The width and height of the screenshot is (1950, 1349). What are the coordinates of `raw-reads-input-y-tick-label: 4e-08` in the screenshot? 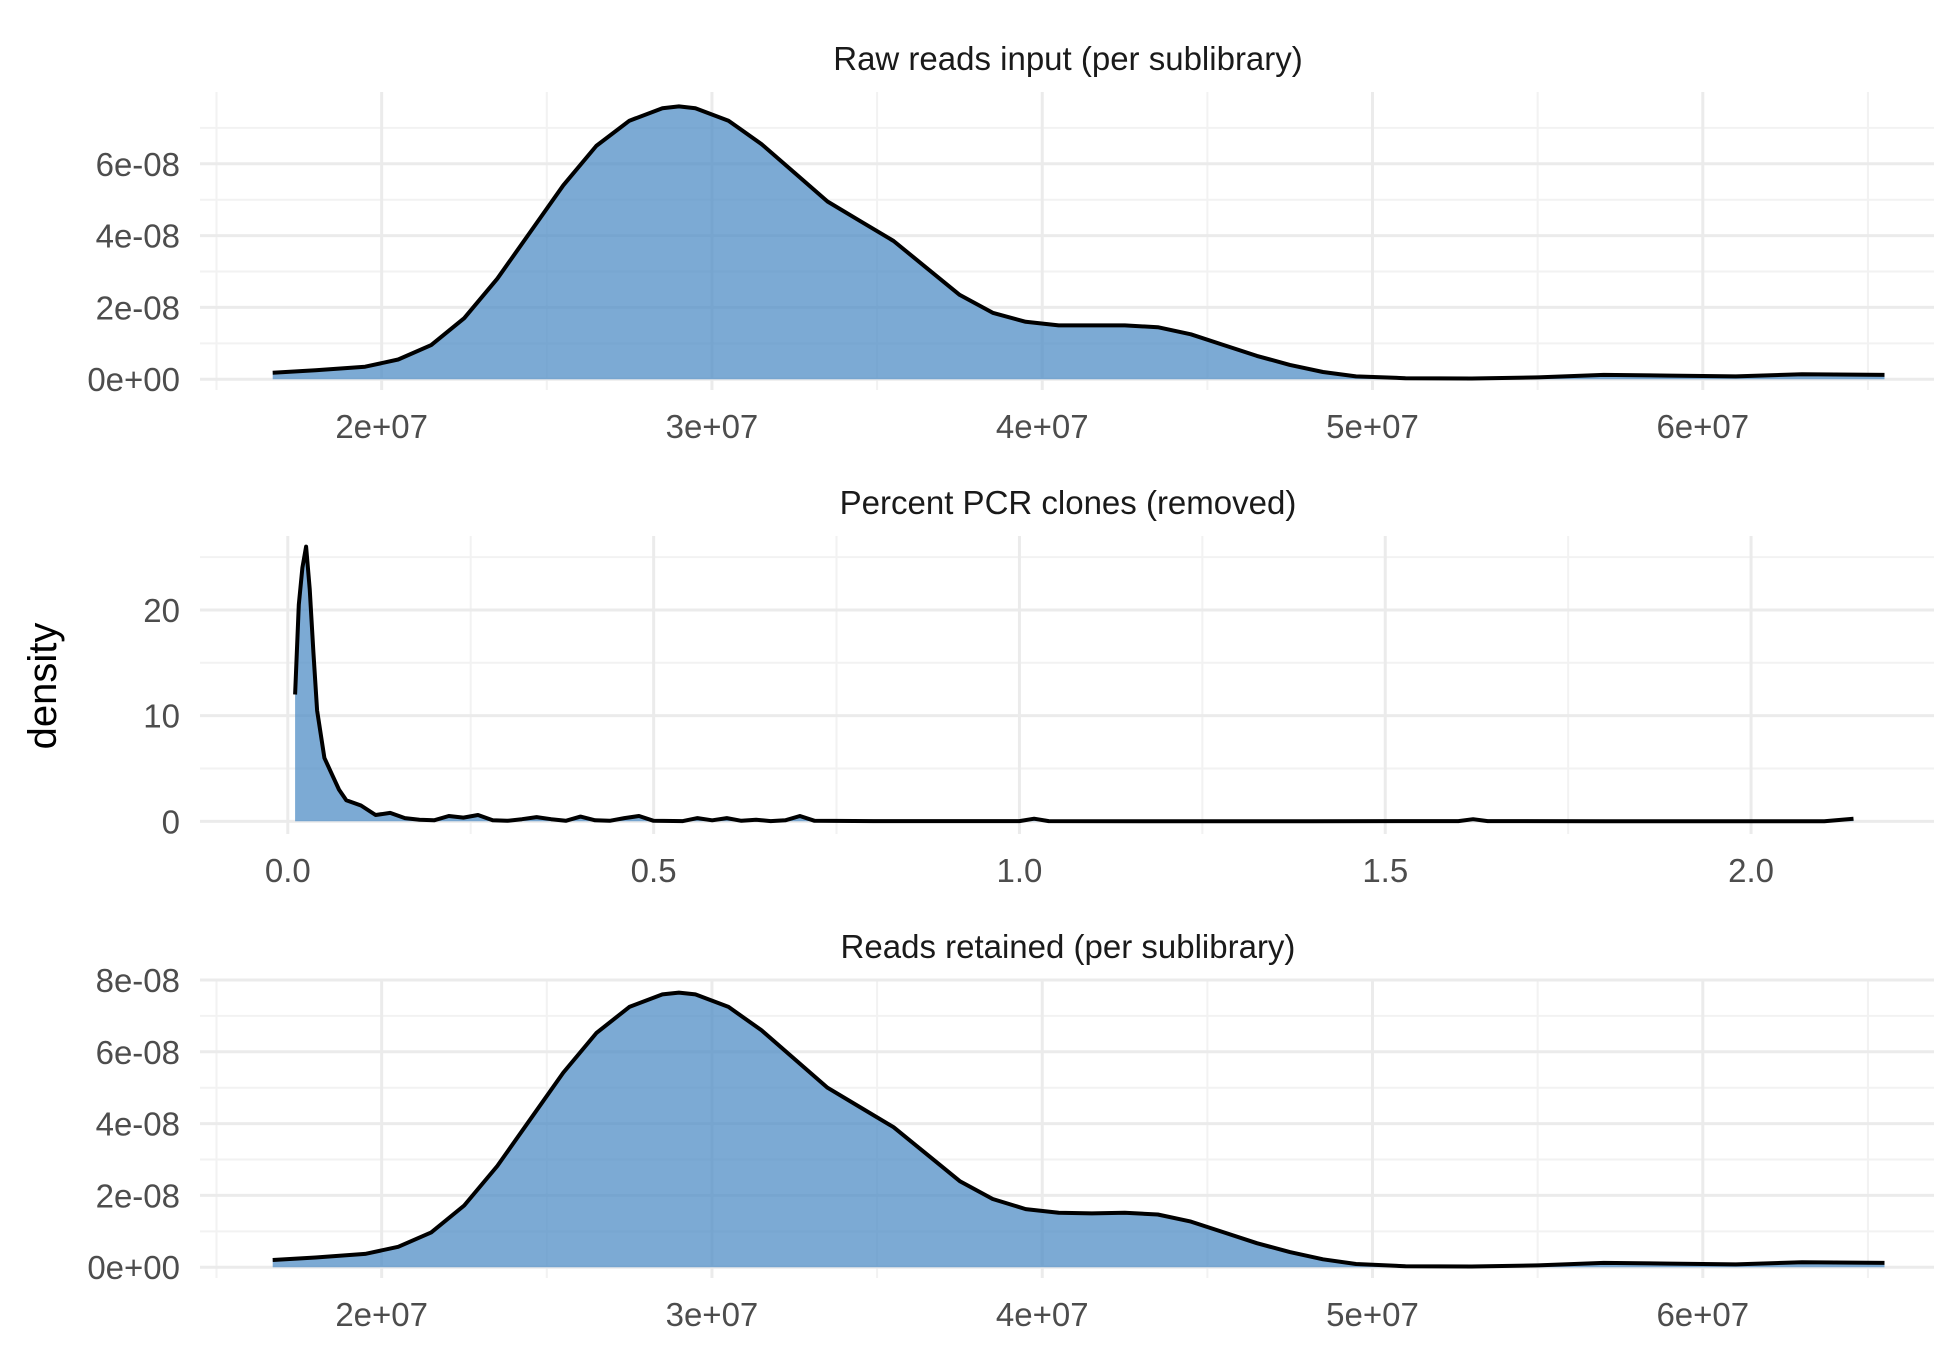 It's located at (138, 236).